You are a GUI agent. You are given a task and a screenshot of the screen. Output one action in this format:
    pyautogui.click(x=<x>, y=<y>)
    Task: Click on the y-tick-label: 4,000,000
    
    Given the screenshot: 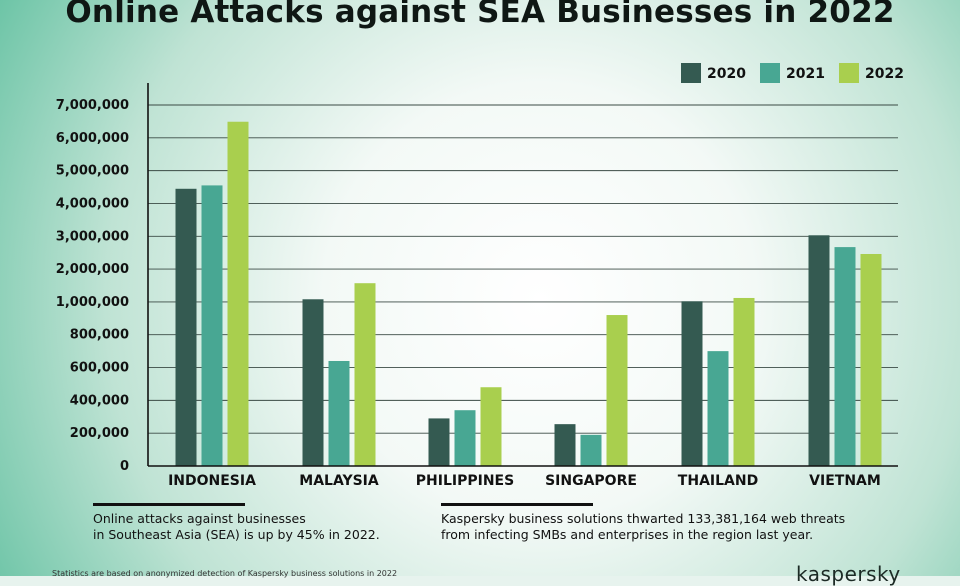 What is the action you would take?
    pyautogui.click(x=92, y=203)
    